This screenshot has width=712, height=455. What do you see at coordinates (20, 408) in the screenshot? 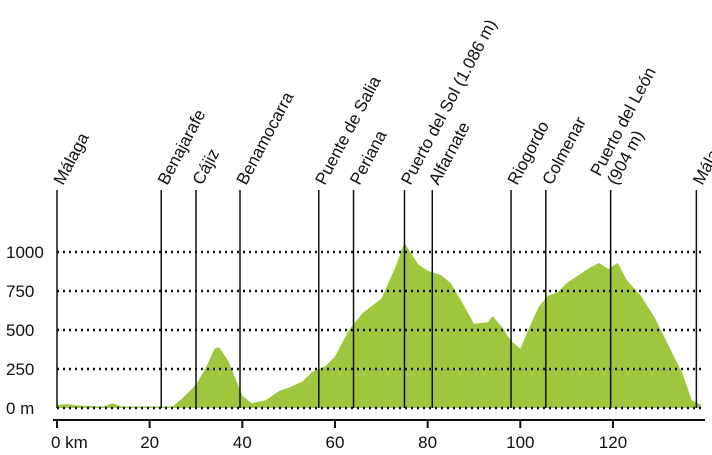
I see `y-tick-label: 0 m` at bounding box center [20, 408].